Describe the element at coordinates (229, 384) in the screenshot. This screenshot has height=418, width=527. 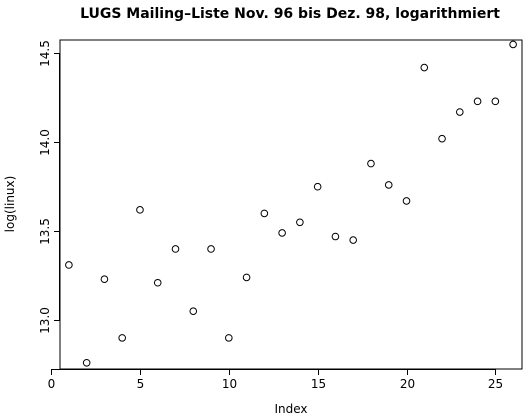
I see `x-tick-label: 10` at that location.